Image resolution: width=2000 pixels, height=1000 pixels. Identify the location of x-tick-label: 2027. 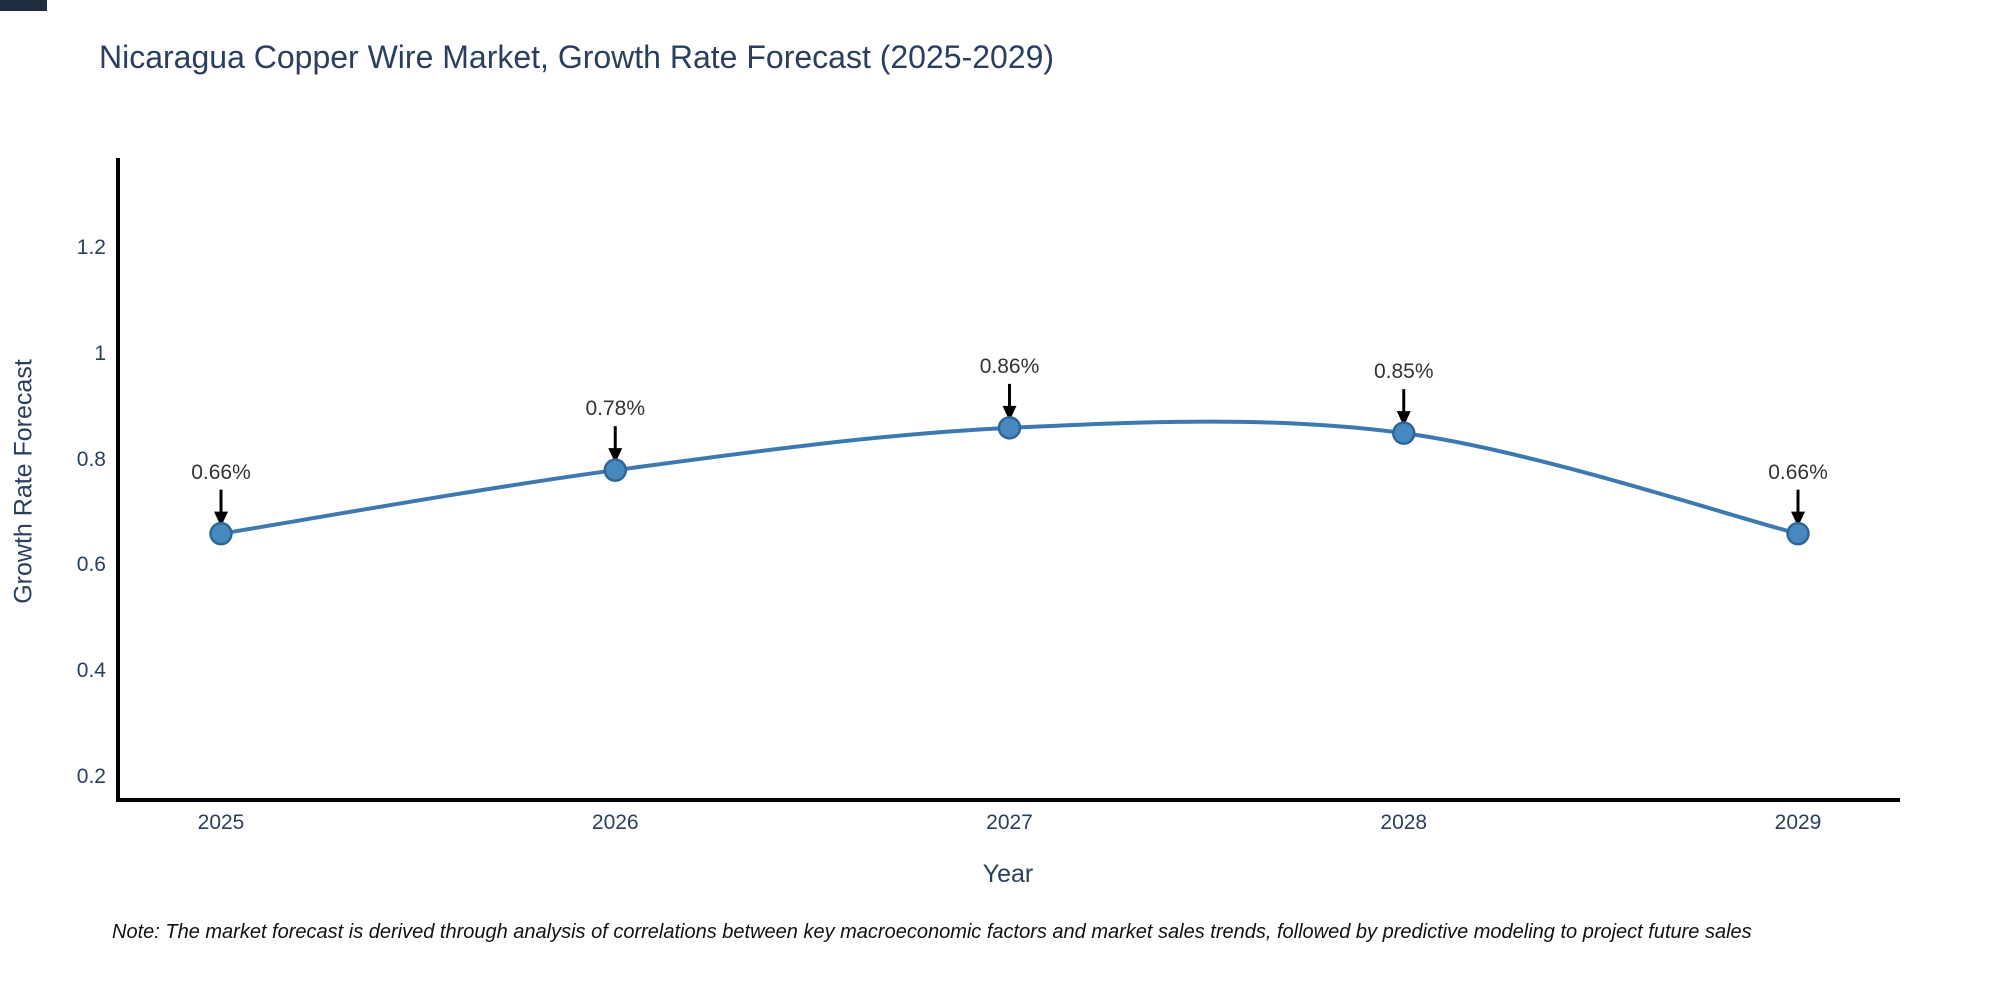
(1009, 822).